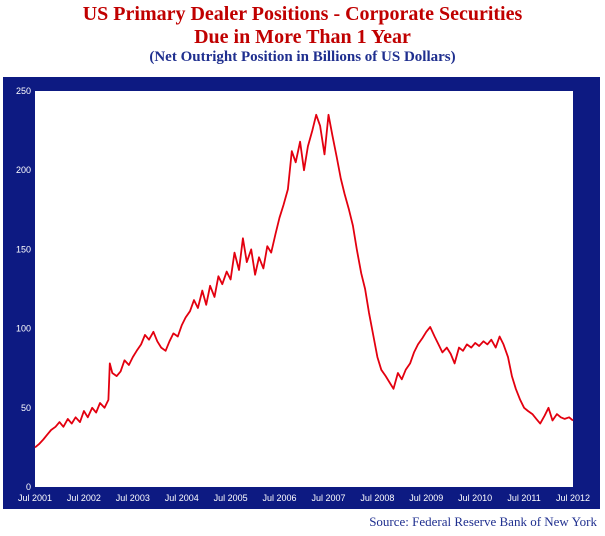  I want to click on y-tick-label: 150, so click(23, 249).